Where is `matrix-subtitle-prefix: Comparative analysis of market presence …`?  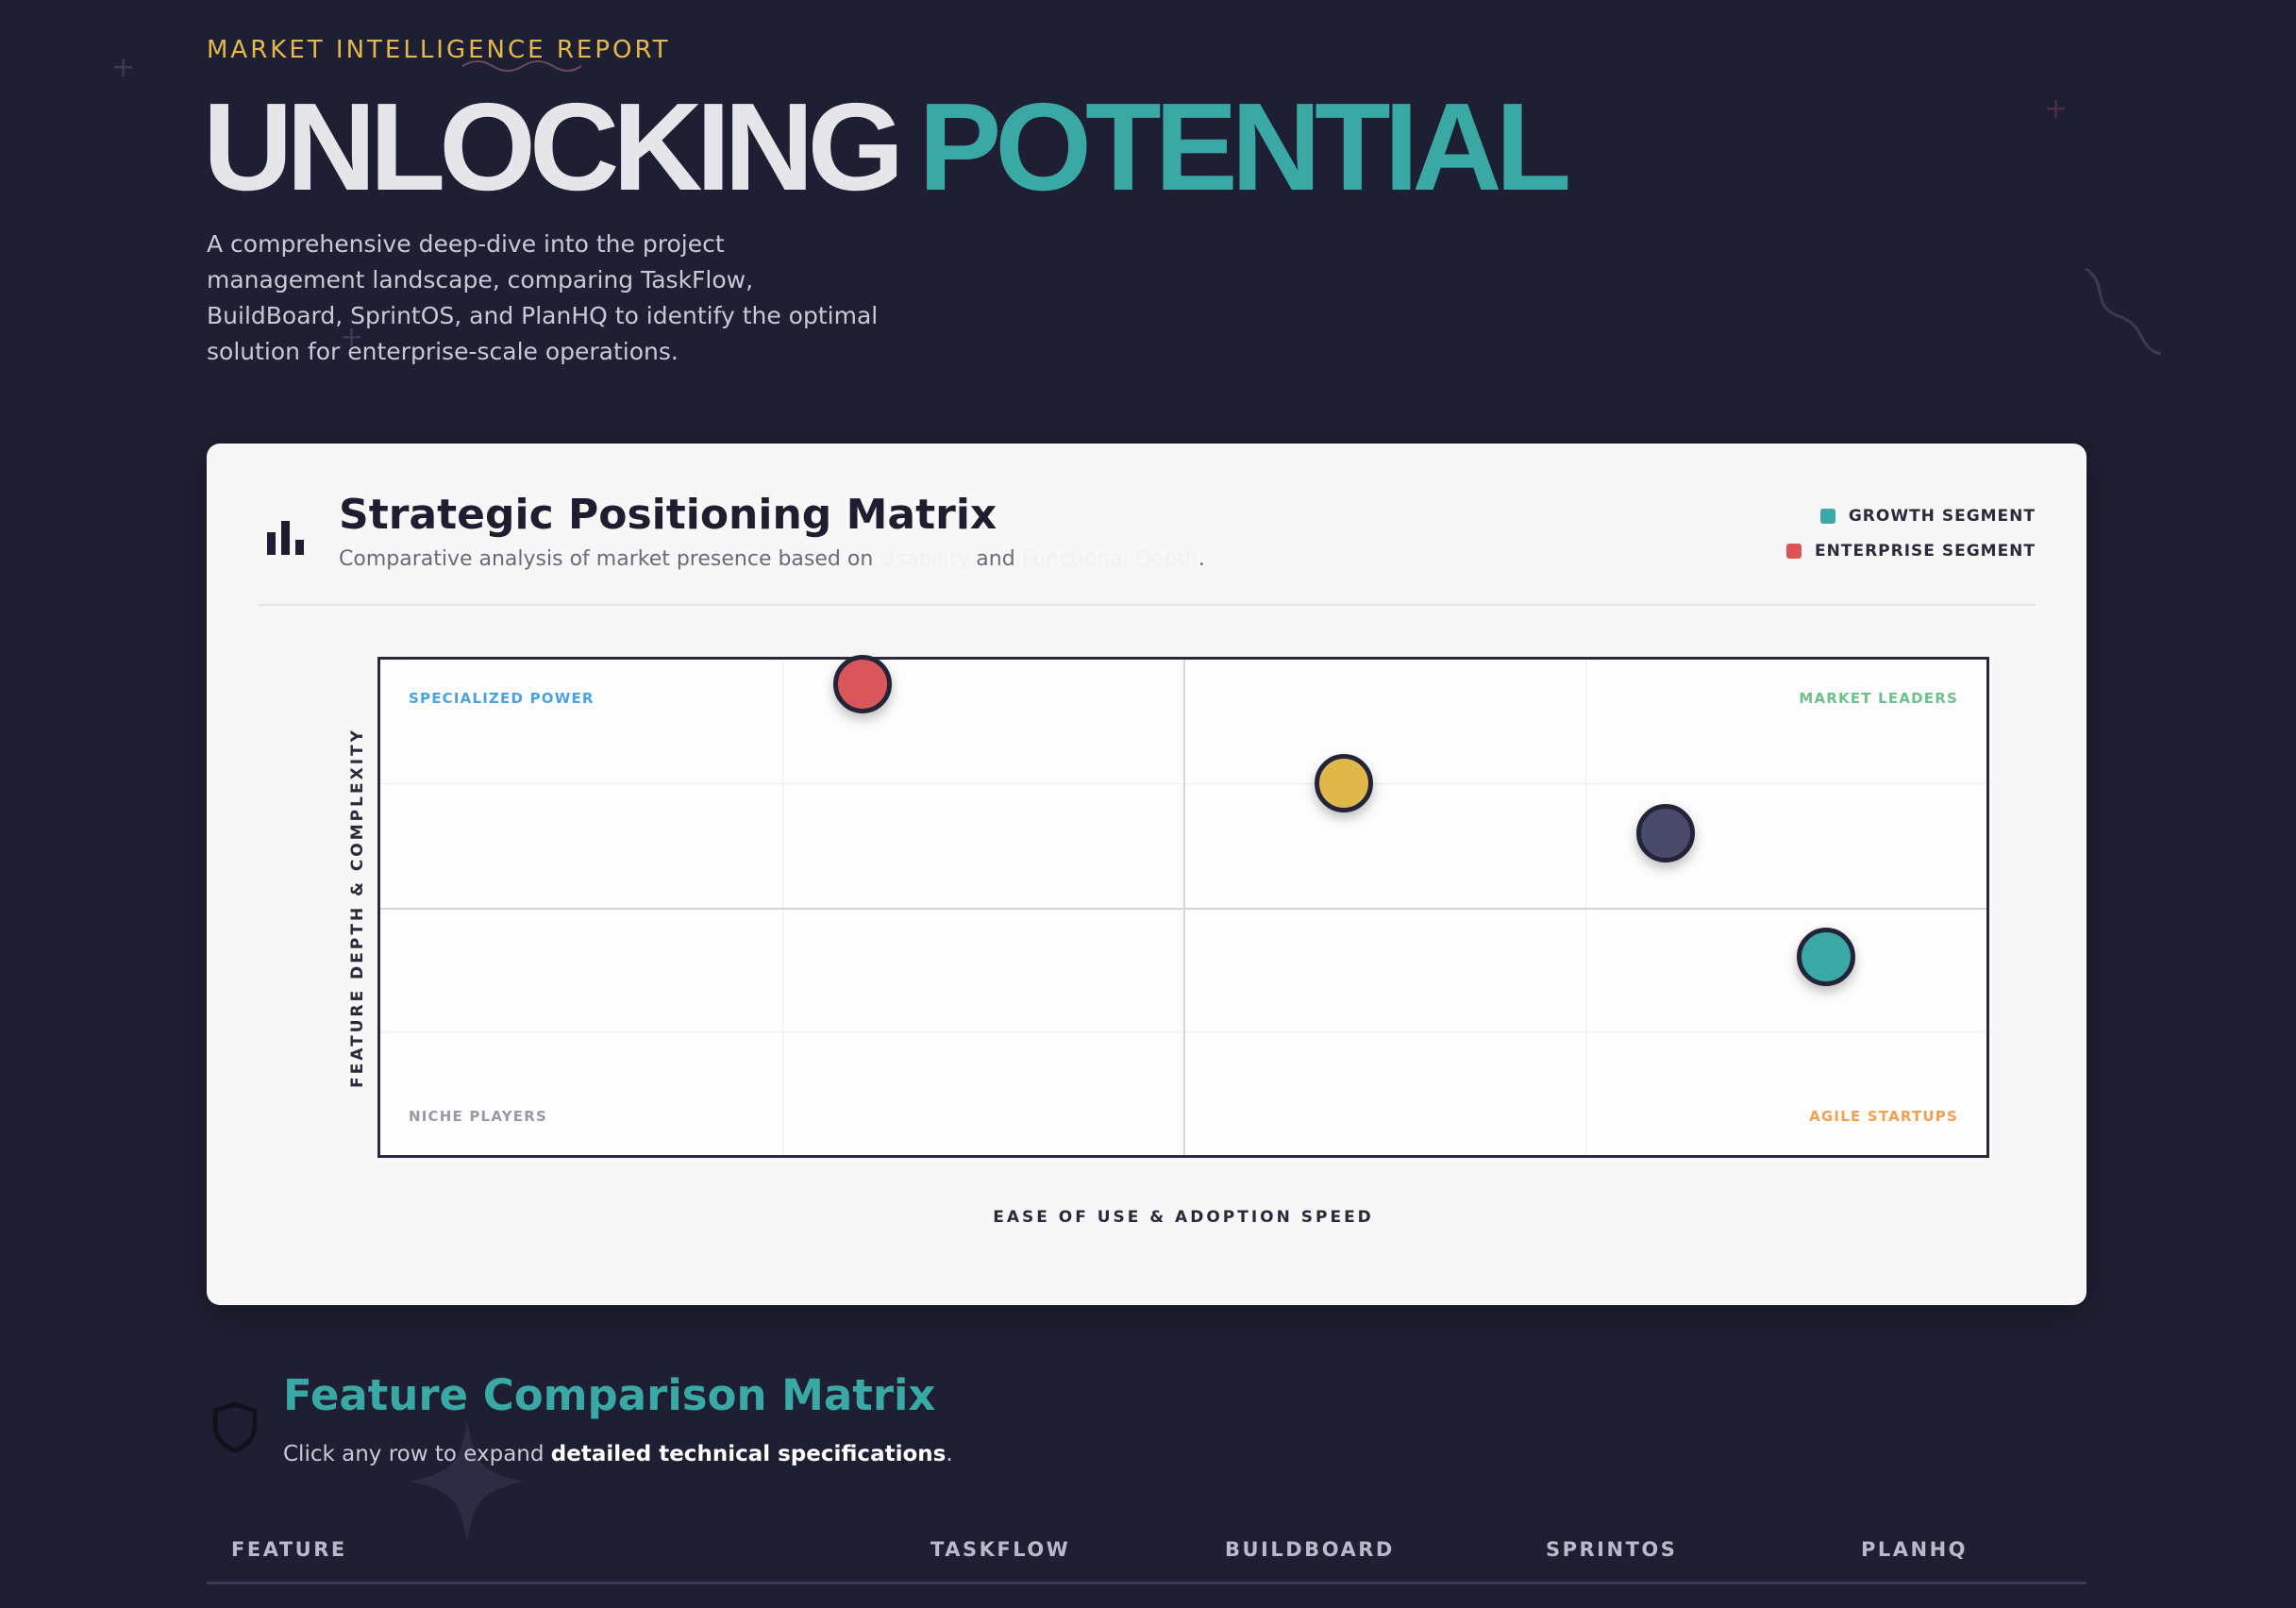
matrix-subtitle-prefix: Comparative analysis of market presence … is located at coordinates (607, 559).